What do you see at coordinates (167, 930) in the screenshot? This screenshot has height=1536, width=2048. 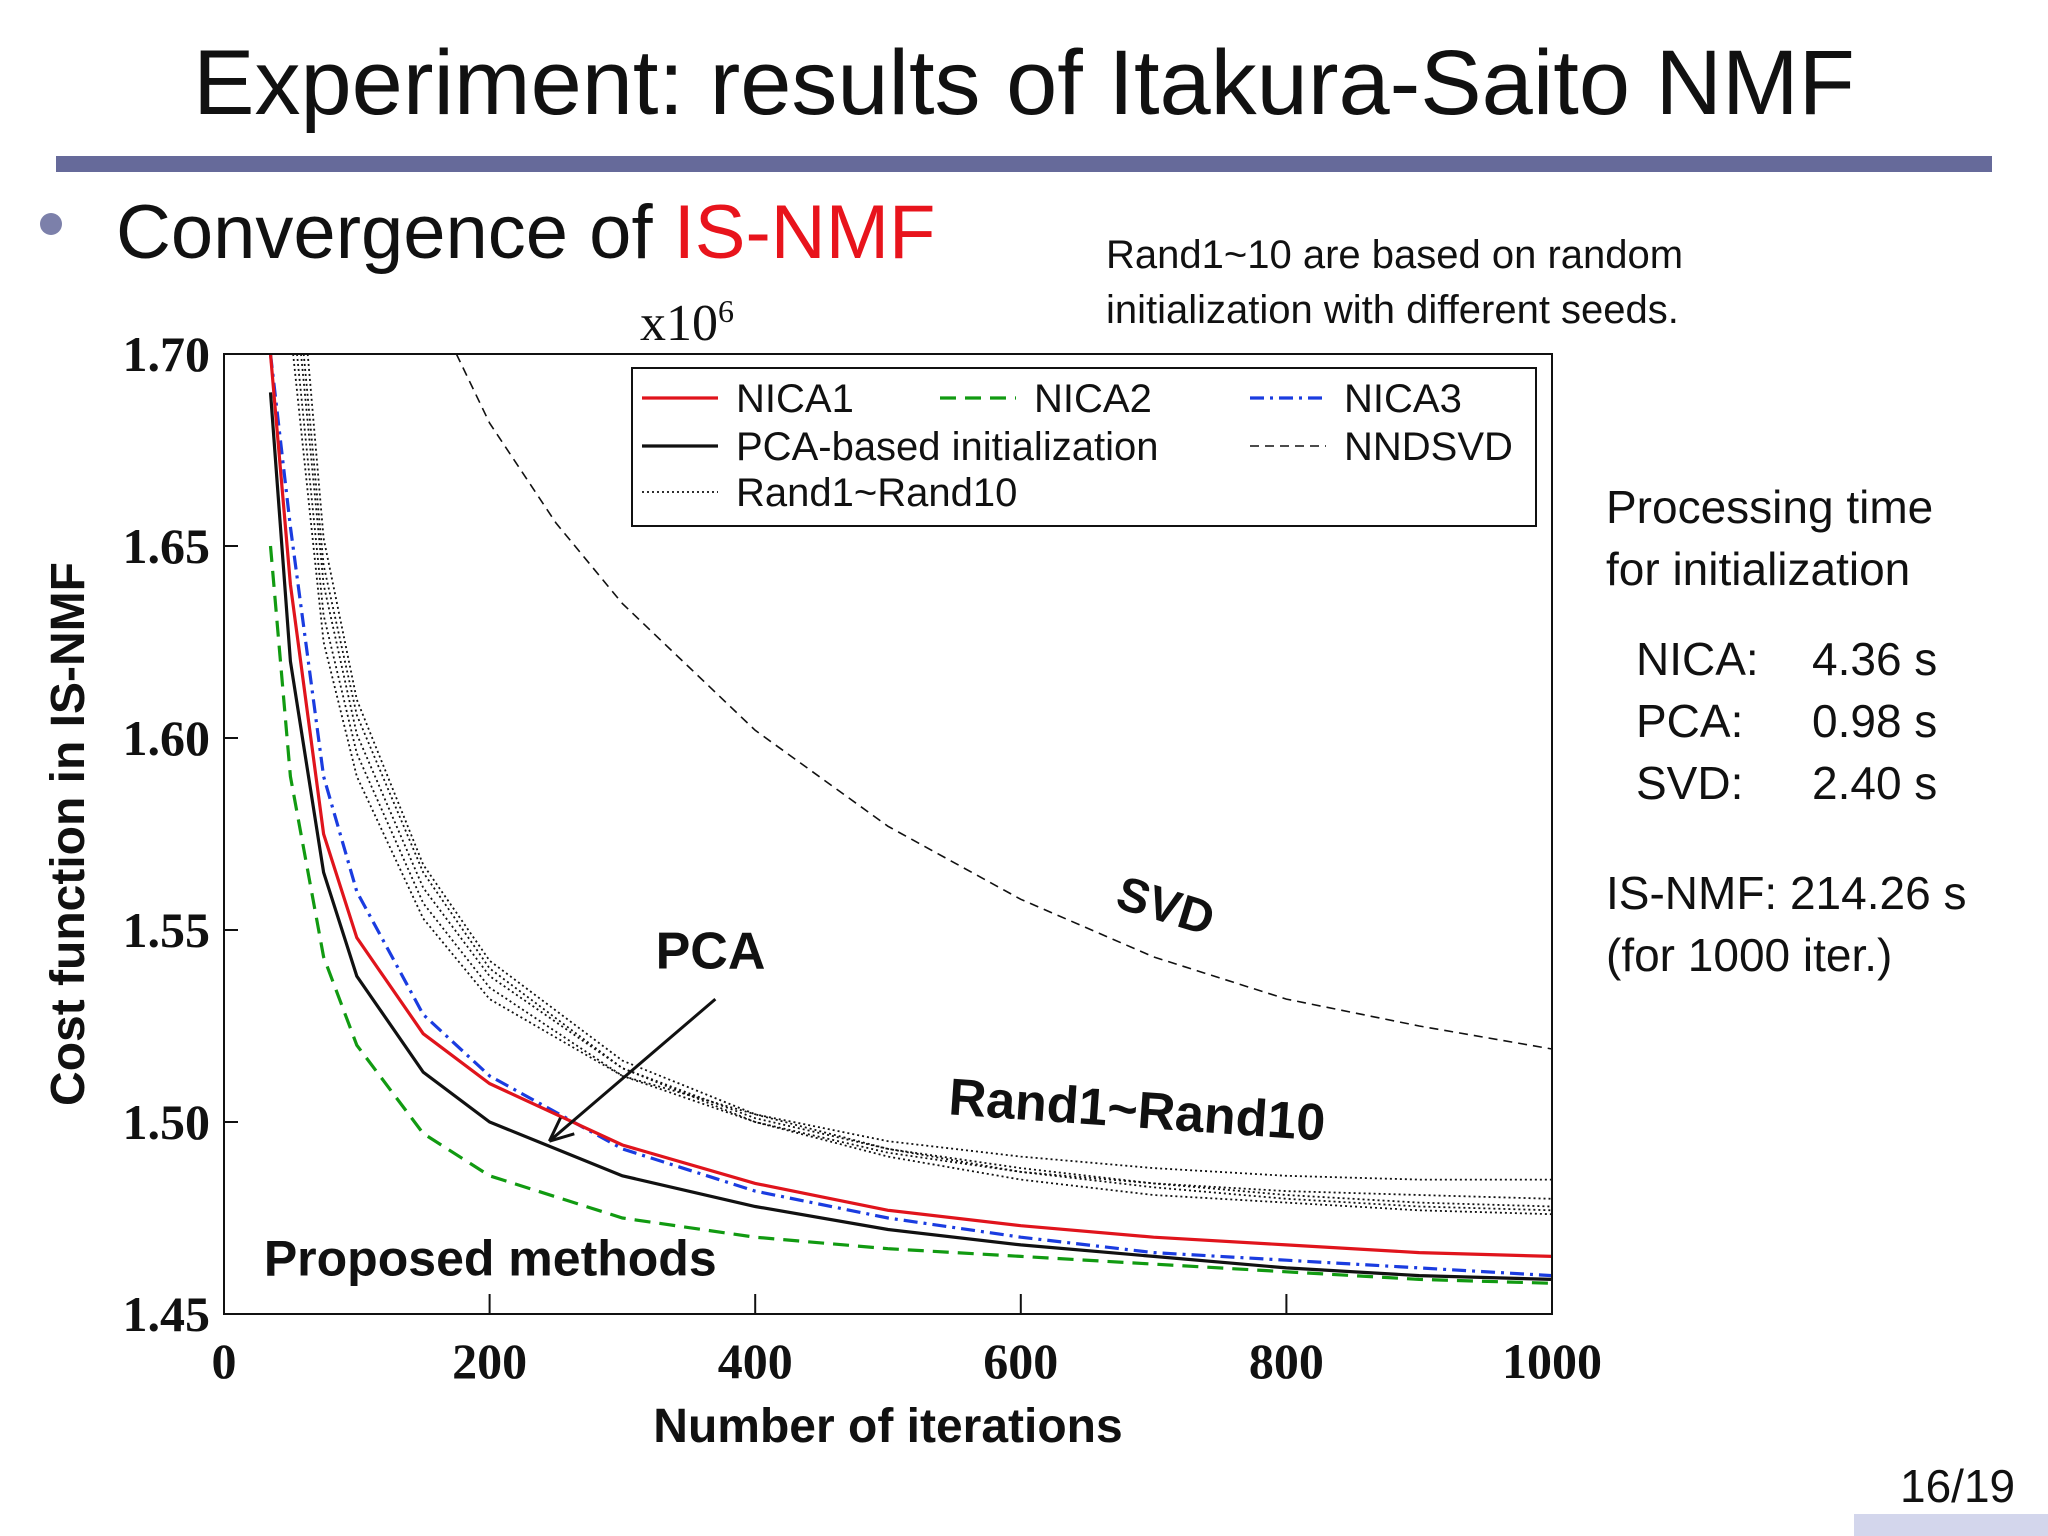 I see `y-tick-label: 1.55` at bounding box center [167, 930].